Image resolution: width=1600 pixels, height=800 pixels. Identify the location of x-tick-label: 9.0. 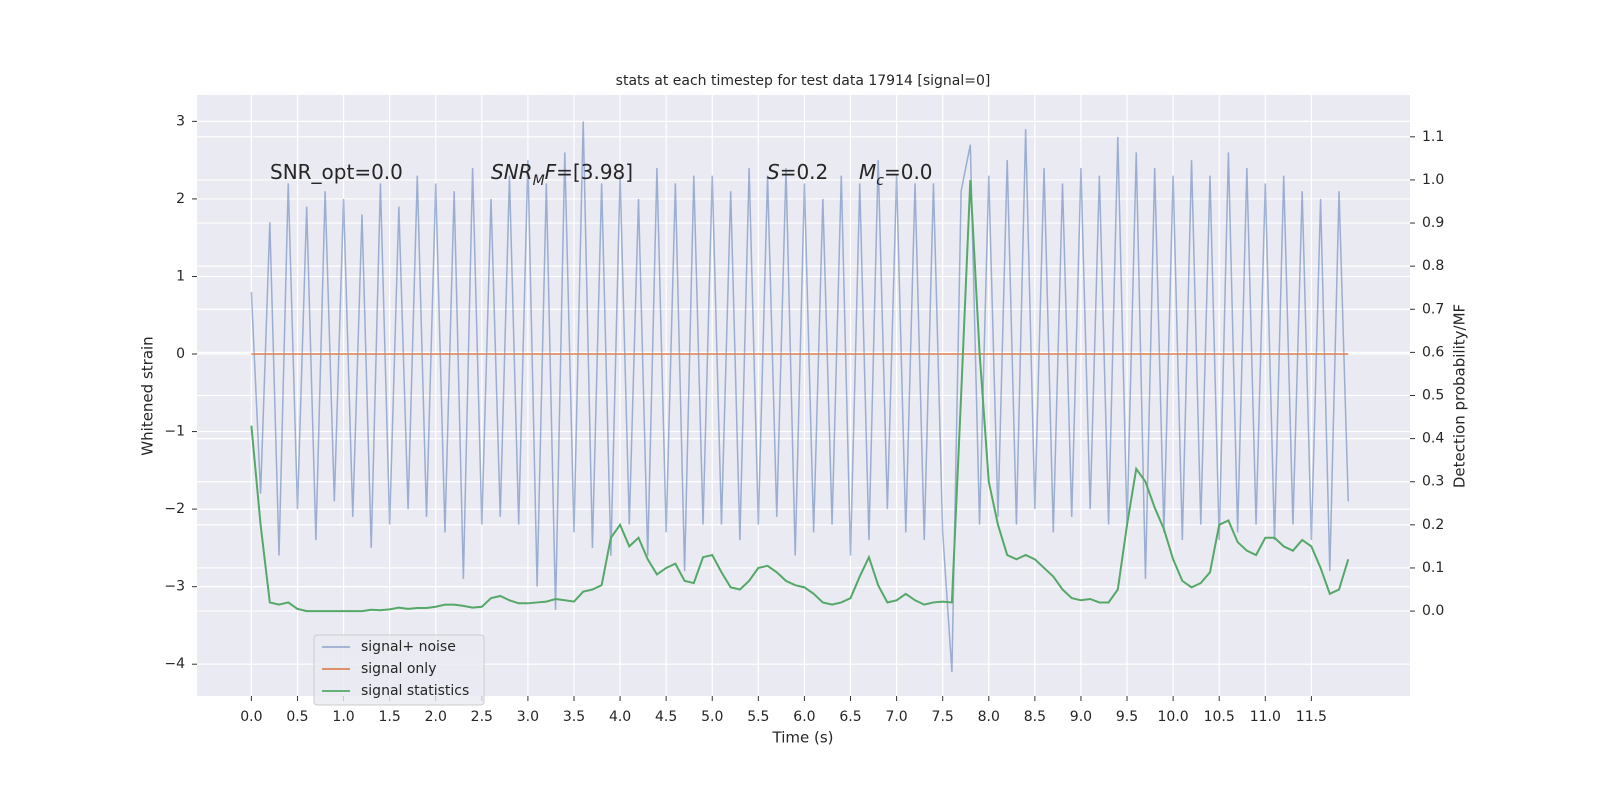
(1081, 717).